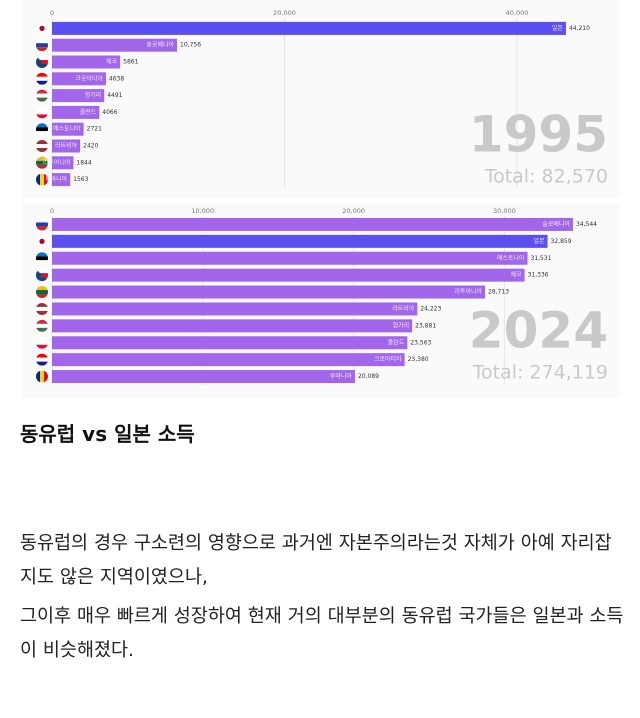 This screenshot has width=640, height=718. I want to click on total-label: Total: 82,570, so click(546, 177).